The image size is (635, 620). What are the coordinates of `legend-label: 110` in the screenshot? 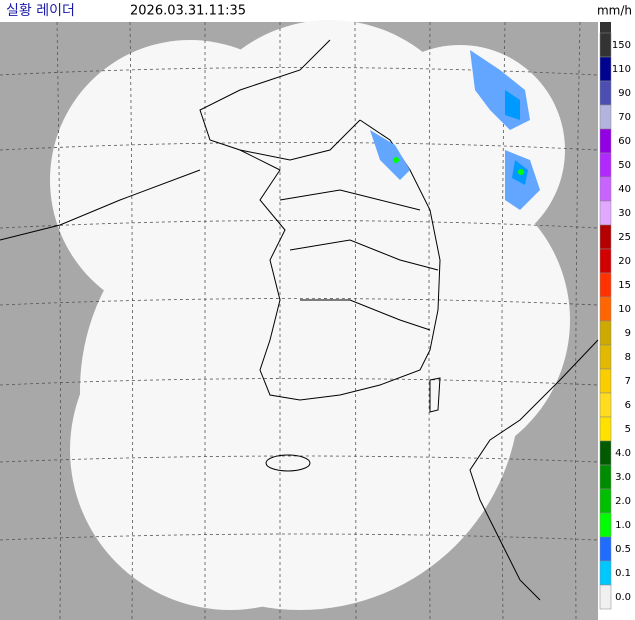 It's located at (621, 69).